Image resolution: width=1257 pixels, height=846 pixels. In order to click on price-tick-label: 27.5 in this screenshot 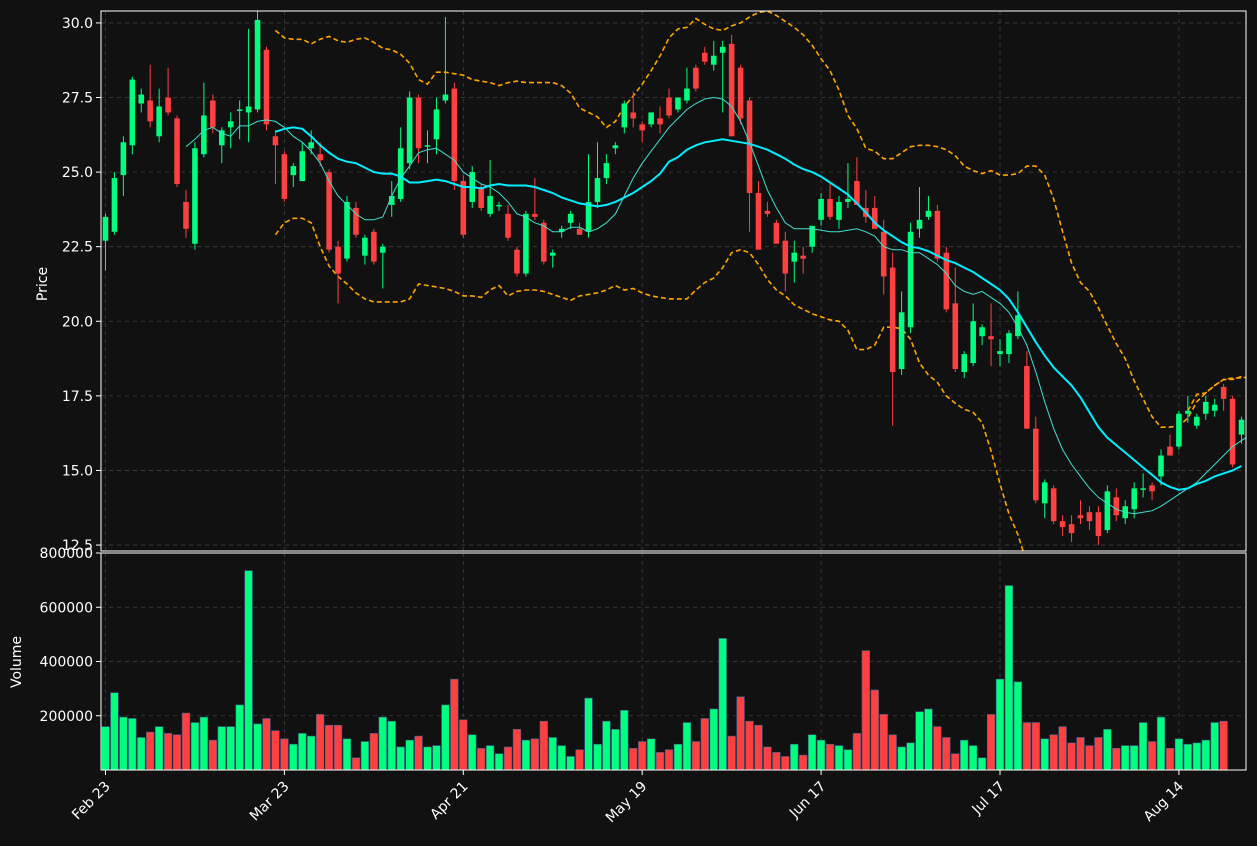, I will do `click(77, 99)`.